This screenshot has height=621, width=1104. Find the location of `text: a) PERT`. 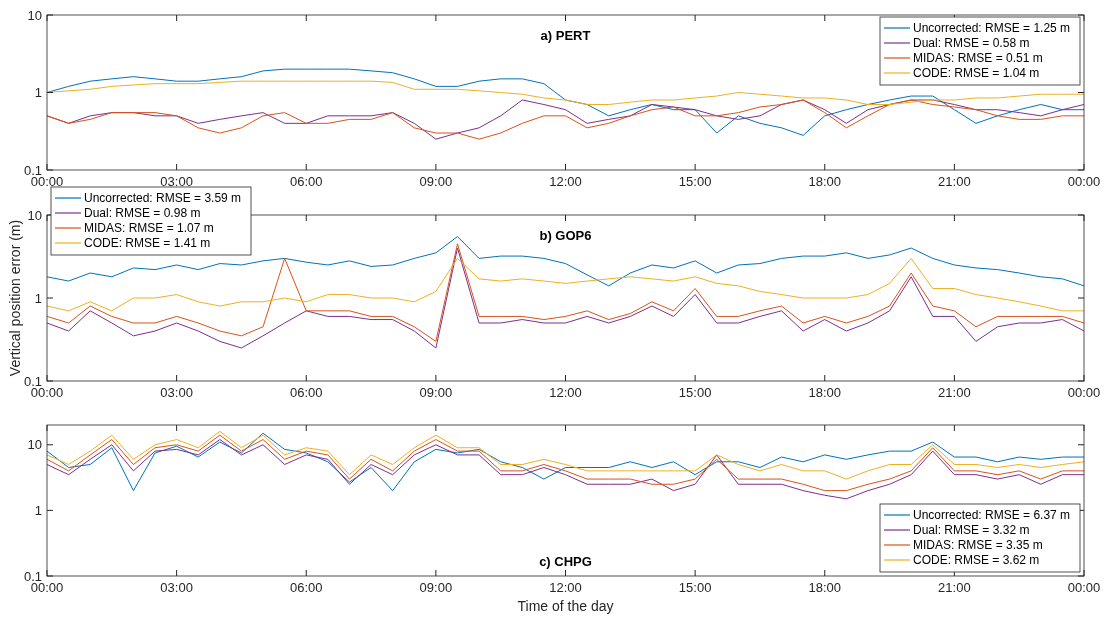

text: a) PERT is located at coordinates (565, 35).